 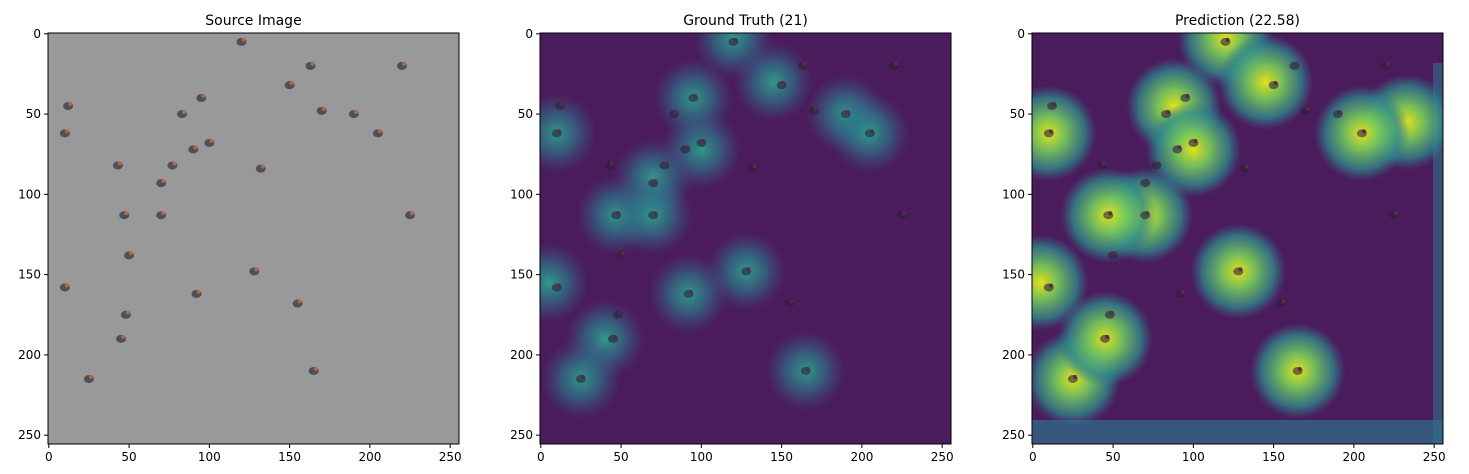 I want to click on panel-title: Ground Truth (21), so click(x=745, y=21).